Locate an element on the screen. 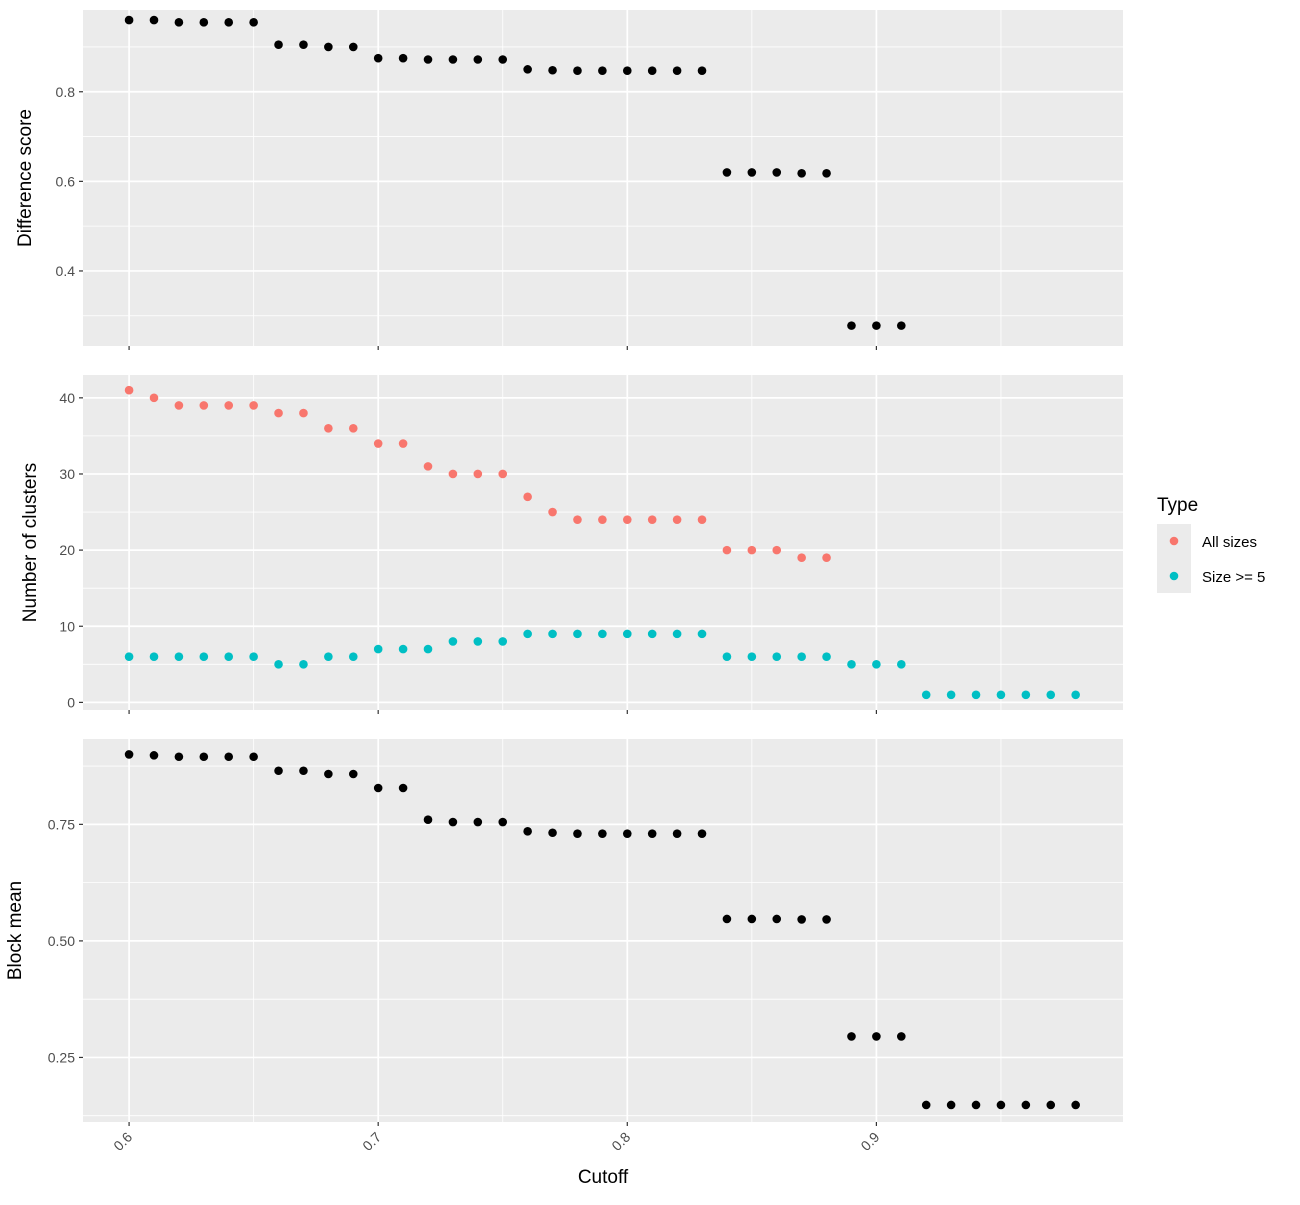  y-tick-label: 0.50 is located at coordinates (61, 941).